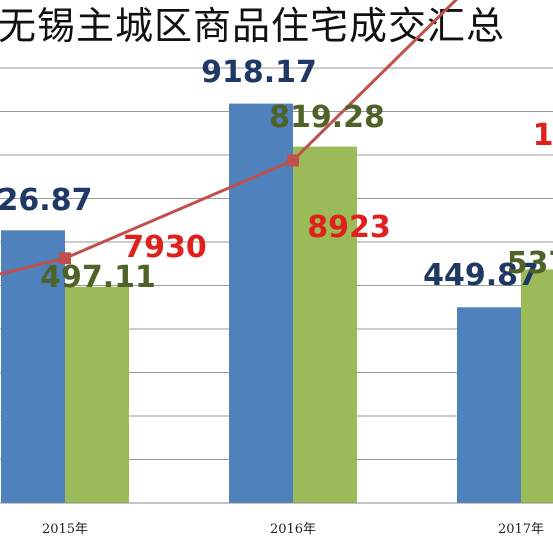  What do you see at coordinates (543, 135) in the screenshot?
I see `line-value-label: 1` at bounding box center [543, 135].